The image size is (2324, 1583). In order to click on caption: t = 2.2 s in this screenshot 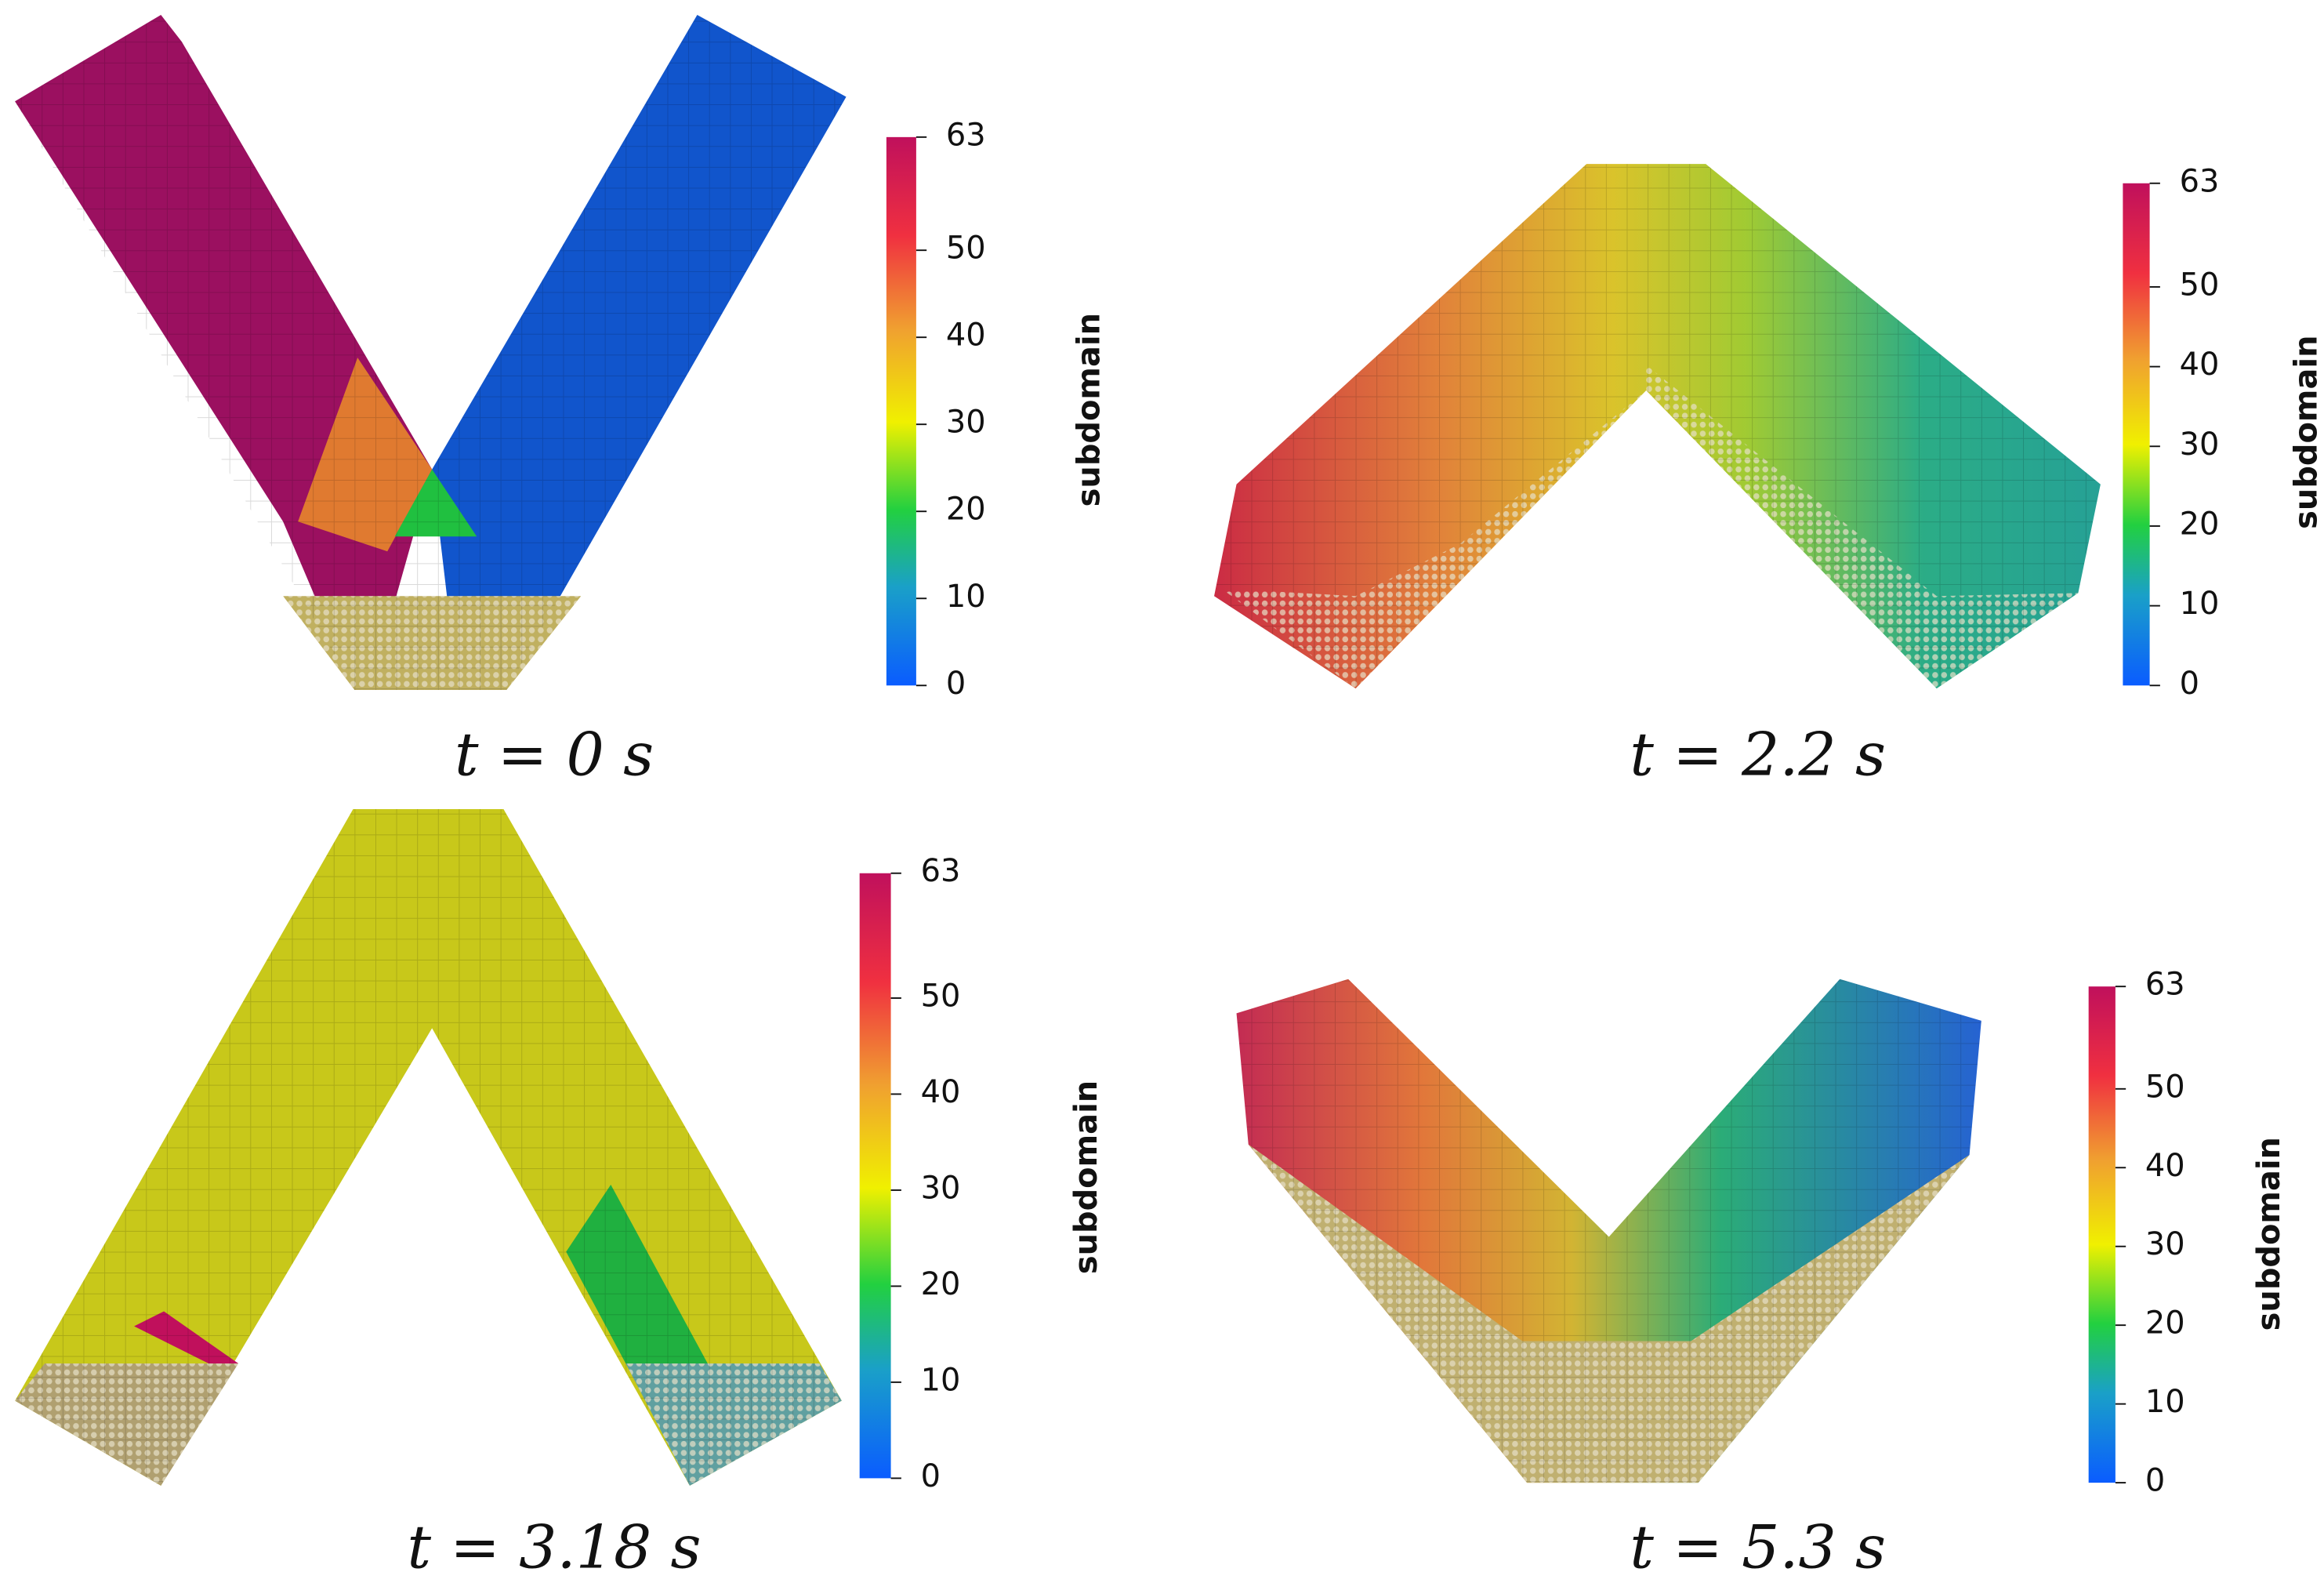, I will do `click(1758, 754)`.